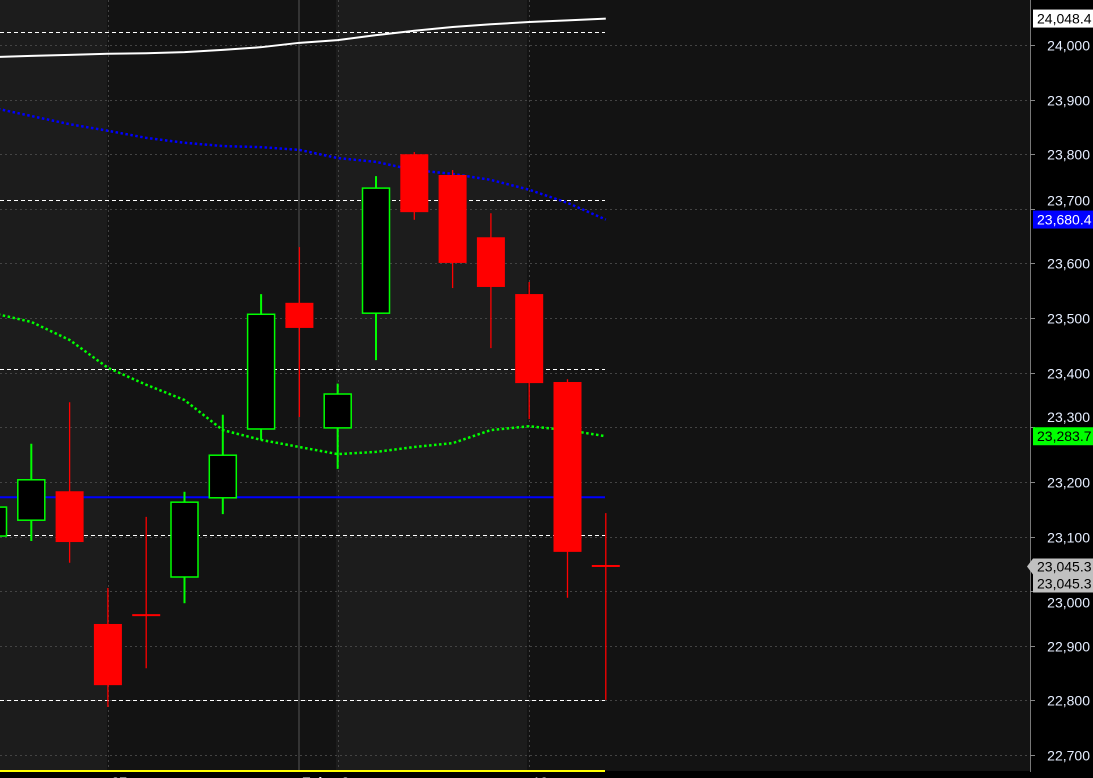 This screenshot has width=1093, height=778. What do you see at coordinates (1068, 101) in the screenshot?
I see `y-tick-label: 23,900` at bounding box center [1068, 101].